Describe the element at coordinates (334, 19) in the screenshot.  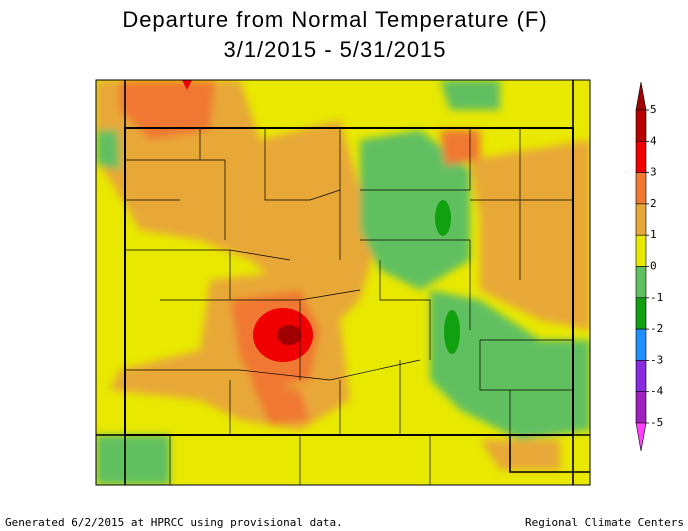
I see `title: Departure from Normal Temperature (F)` at that location.